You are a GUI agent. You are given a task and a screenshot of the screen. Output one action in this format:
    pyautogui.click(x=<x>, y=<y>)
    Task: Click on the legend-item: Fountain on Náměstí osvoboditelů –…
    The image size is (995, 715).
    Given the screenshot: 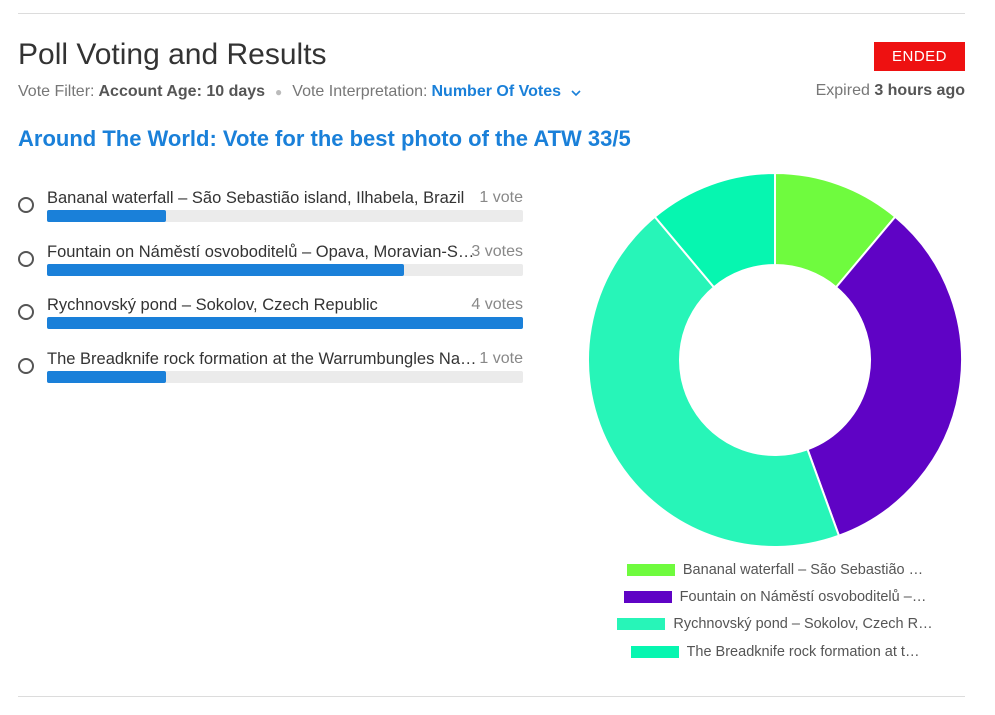 What is the action you would take?
    pyautogui.click(x=775, y=596)
    